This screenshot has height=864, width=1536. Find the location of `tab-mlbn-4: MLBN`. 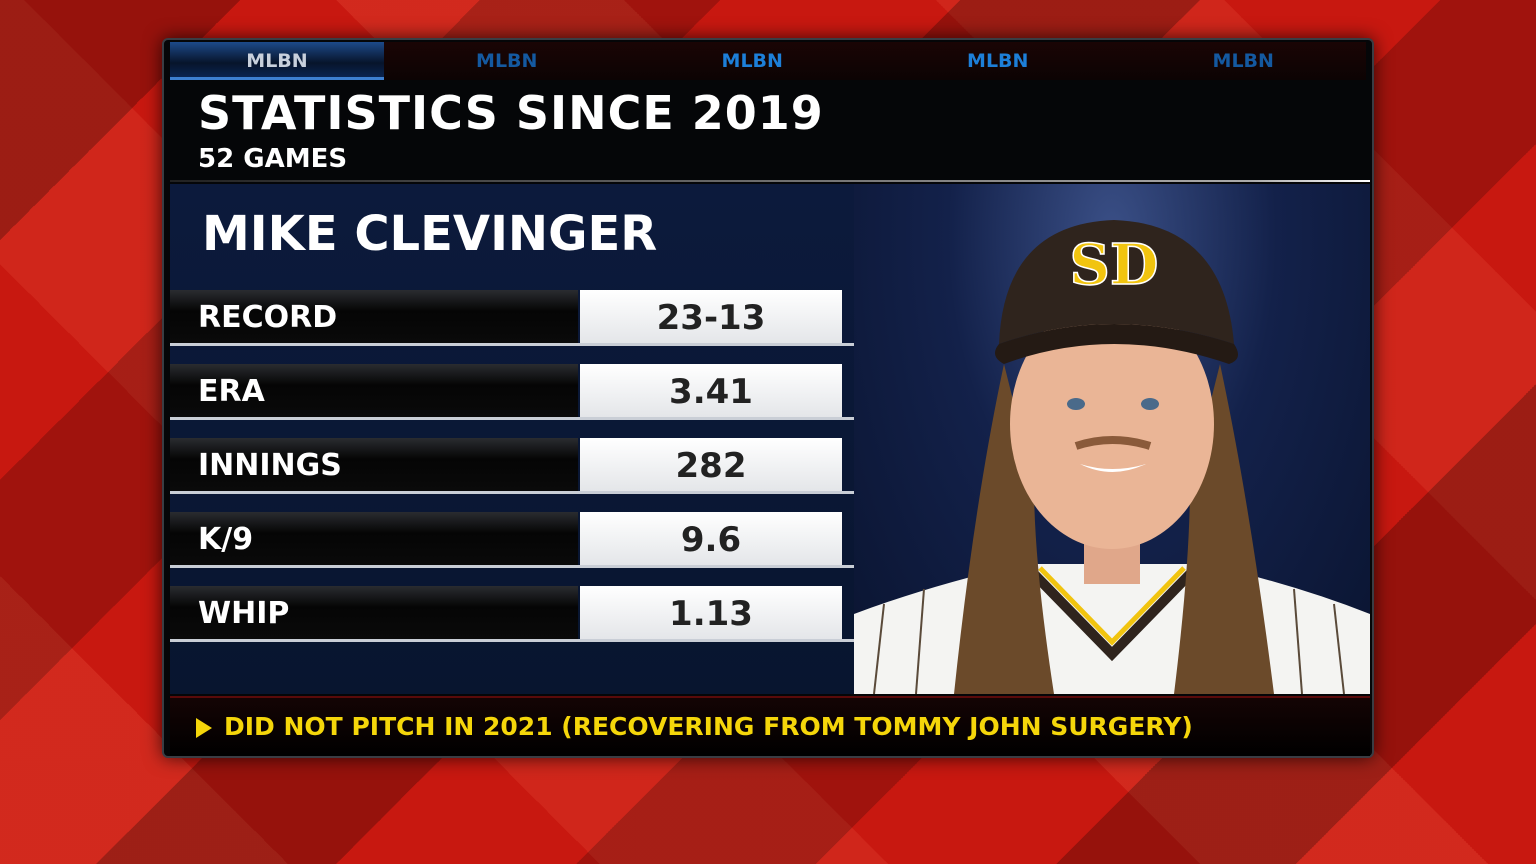

tab-mlbn-4: MLBN is located at coordinates (998, 61).